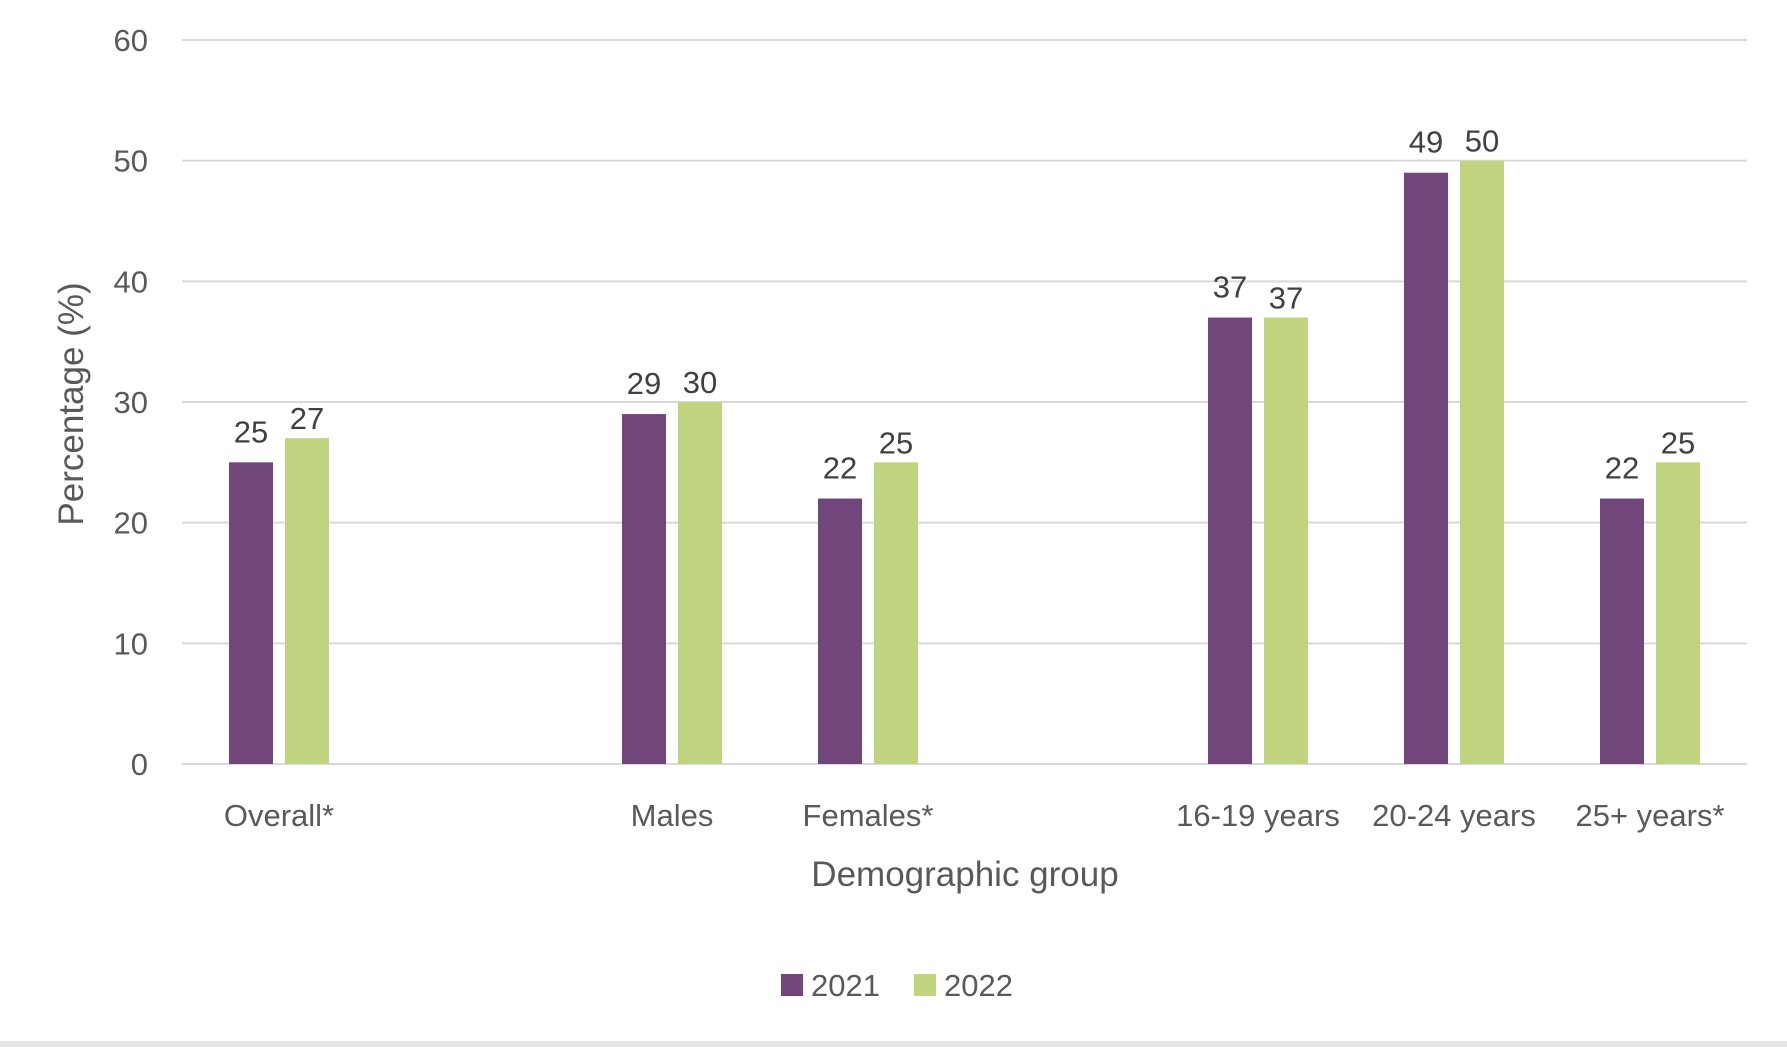 This screenshot has width=1787, height=1047. Describe the element at coordinates (1230, 287) in the screenshot. I see `data-label-2021-3: 37` at that location.